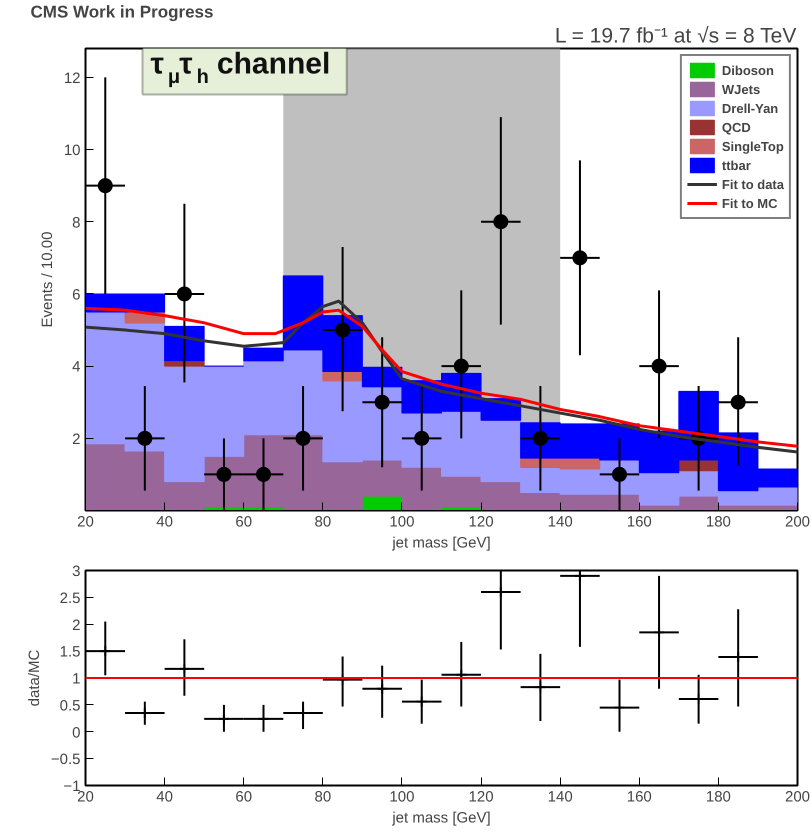 This screenshot has width=812, height=835. Describe the element at coordinates (76, 223) in the screenshot. I see `y-tick-label: 8` at that location.